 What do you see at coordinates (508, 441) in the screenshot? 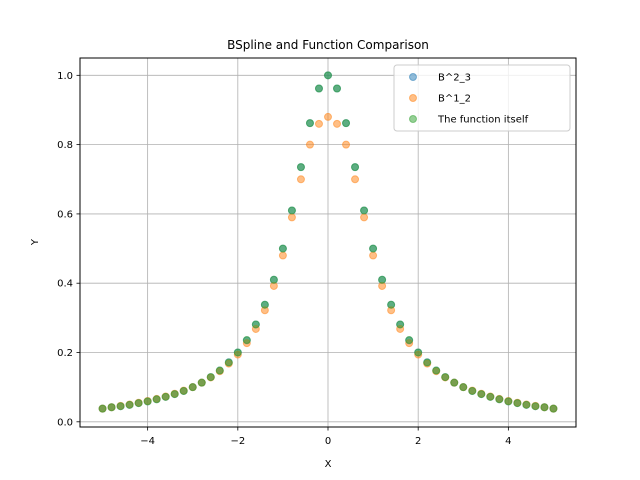
I see `x-tick-label: 4` at bounding box center [508, 441].